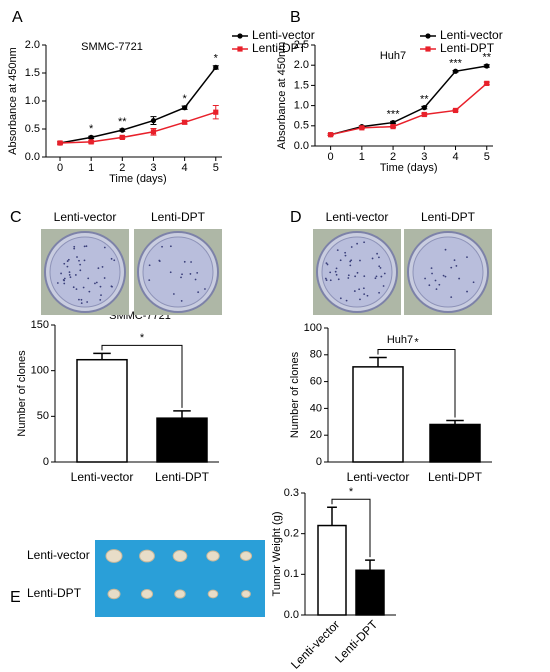  What do you see at coordinates (467, 48) in the screenshot?
I see `legend-label: Lenti-DPT` at bounding box center [467, 48].